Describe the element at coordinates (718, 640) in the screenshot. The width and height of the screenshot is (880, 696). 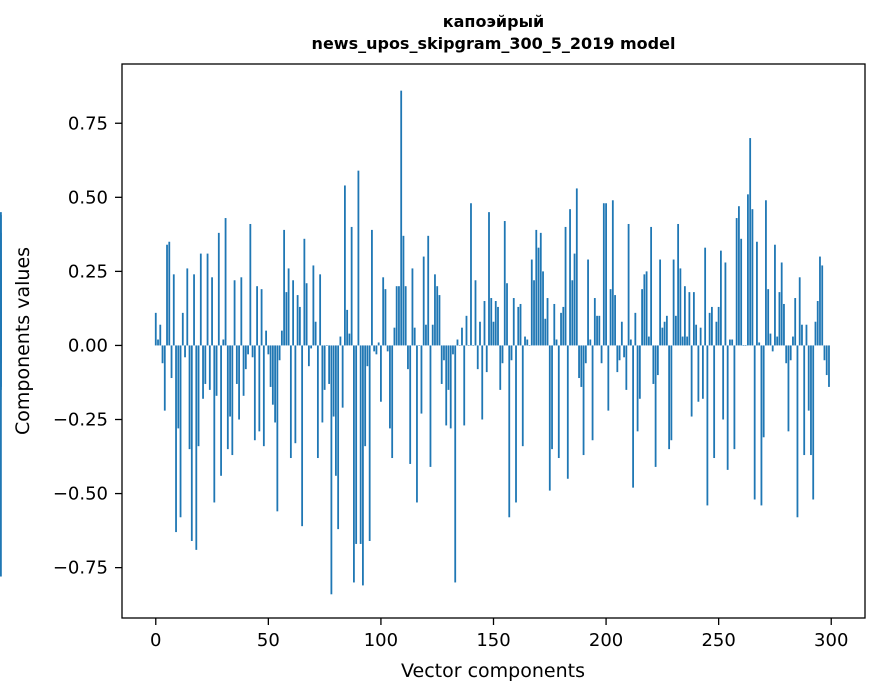
I see `x-tick-label: 250` at that location.